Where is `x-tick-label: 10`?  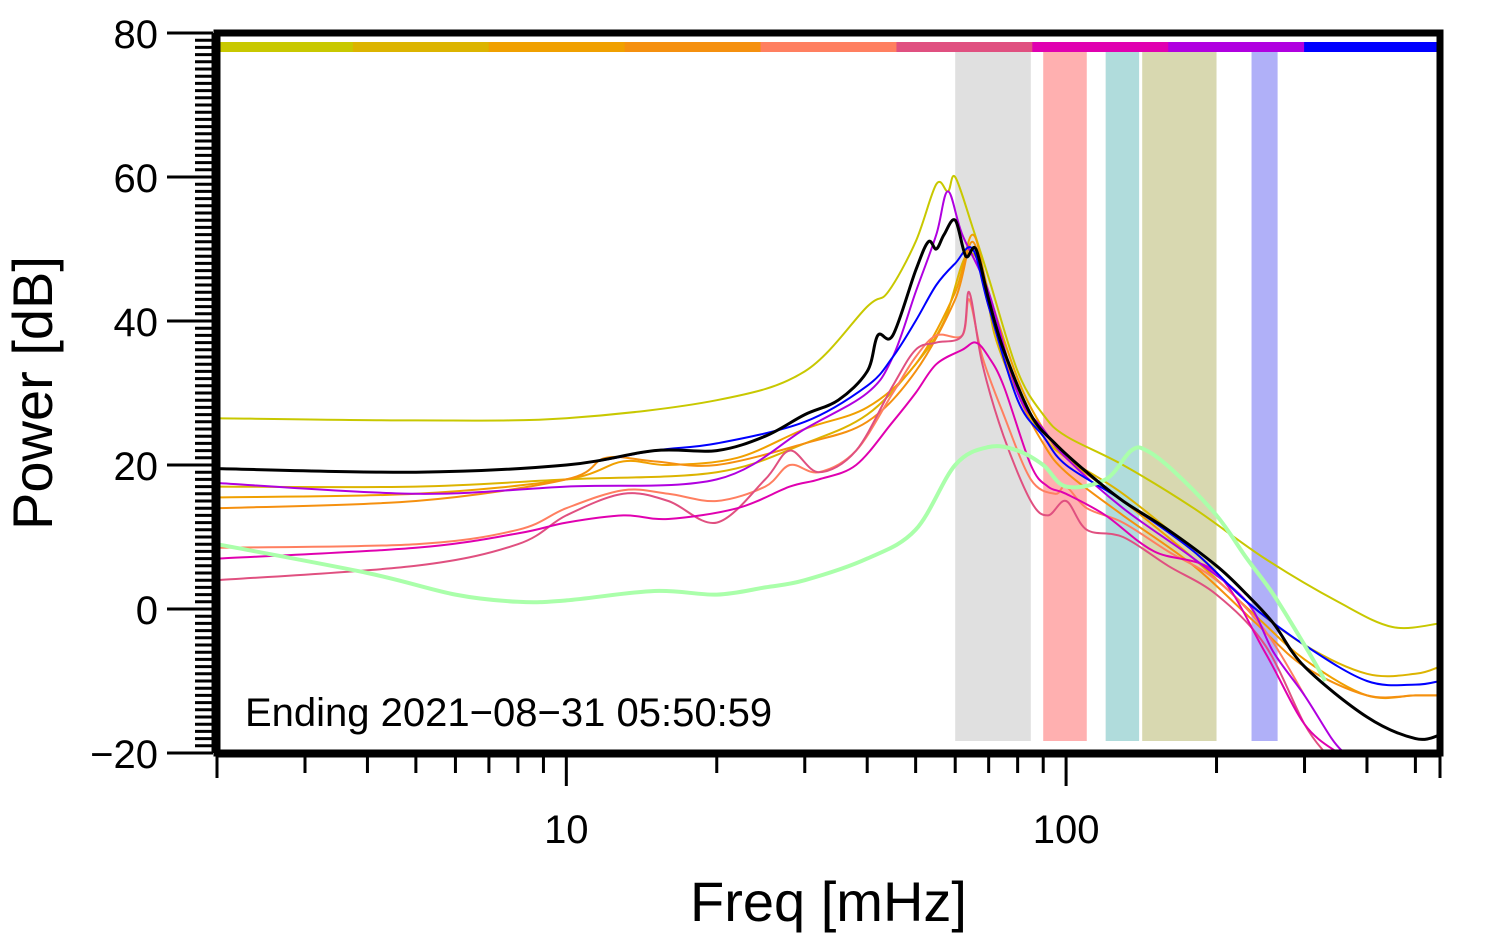
x-tick-label: 10 is located at coordinates (566, 830).